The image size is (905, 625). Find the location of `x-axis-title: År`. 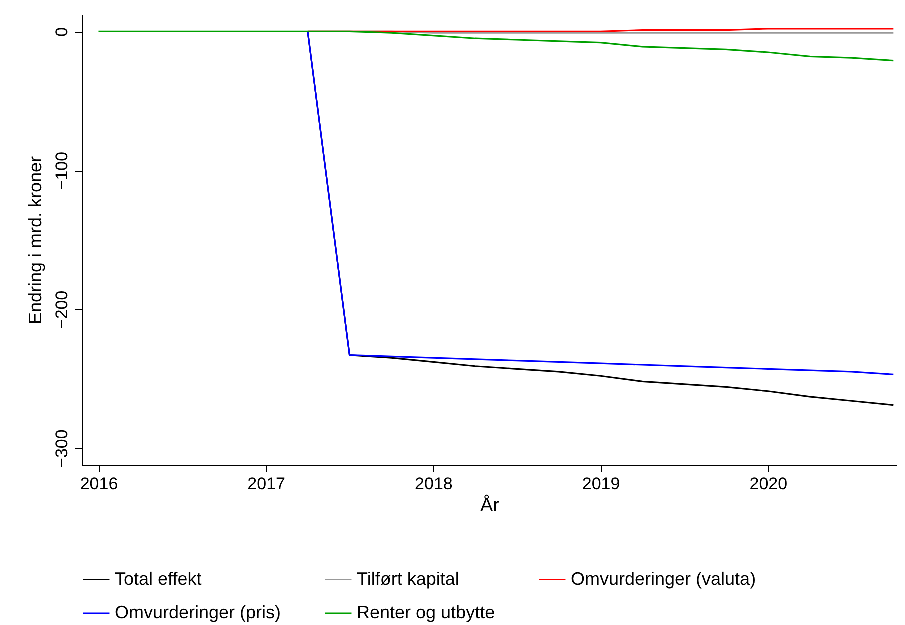

x-axis-title: År is located at coordinates (490, 505).